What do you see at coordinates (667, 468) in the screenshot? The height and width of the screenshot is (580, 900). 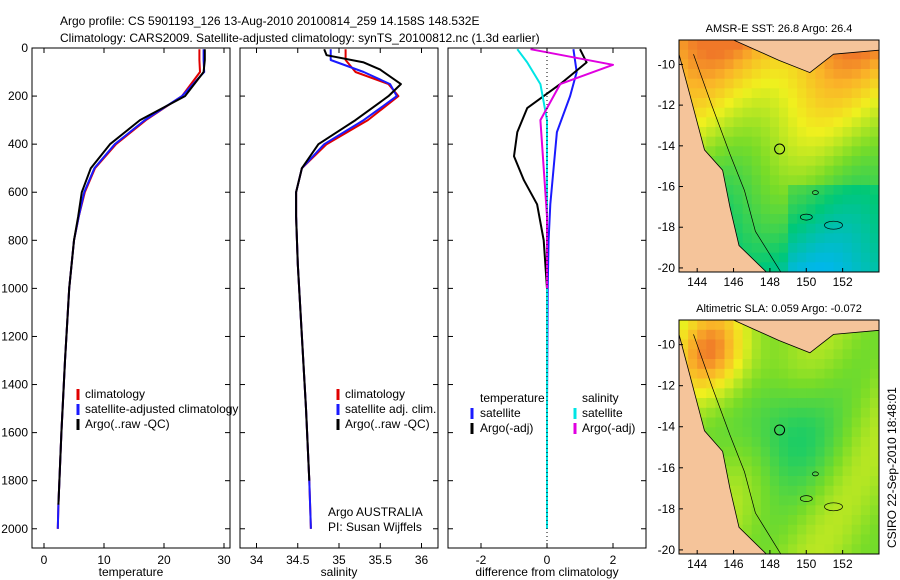 I see `y-tick-label: -16` at bounding box center [667, 468].